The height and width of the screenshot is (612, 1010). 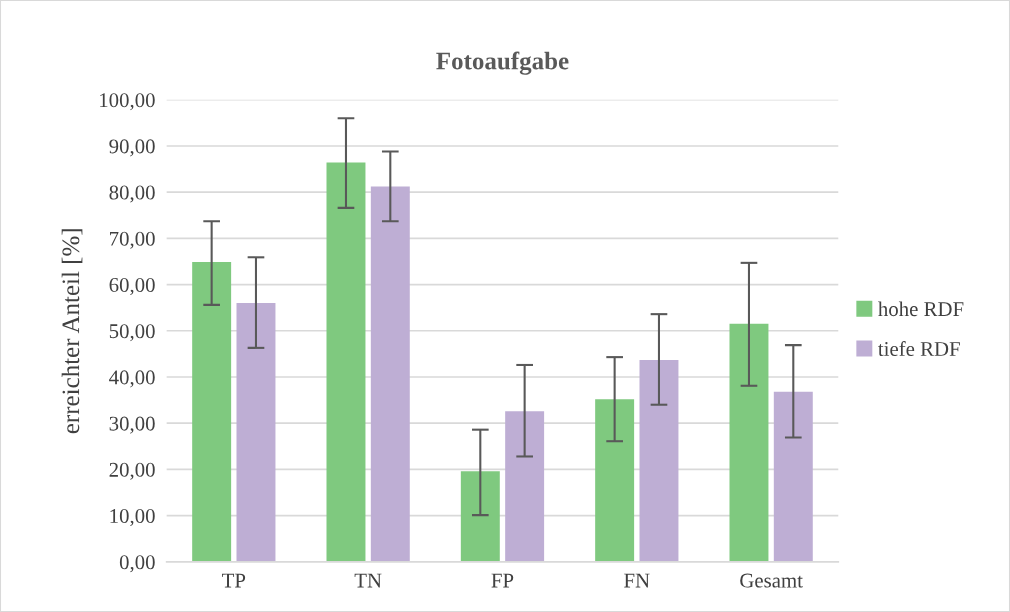 I want to click on legend-label: tiefe RDF, so click(x=919, y=348).